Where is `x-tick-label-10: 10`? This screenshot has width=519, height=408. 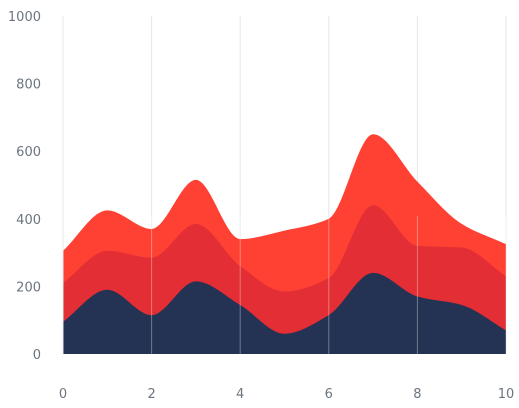 x-tick-label-10: 10 is located at coordinates (506, 394).